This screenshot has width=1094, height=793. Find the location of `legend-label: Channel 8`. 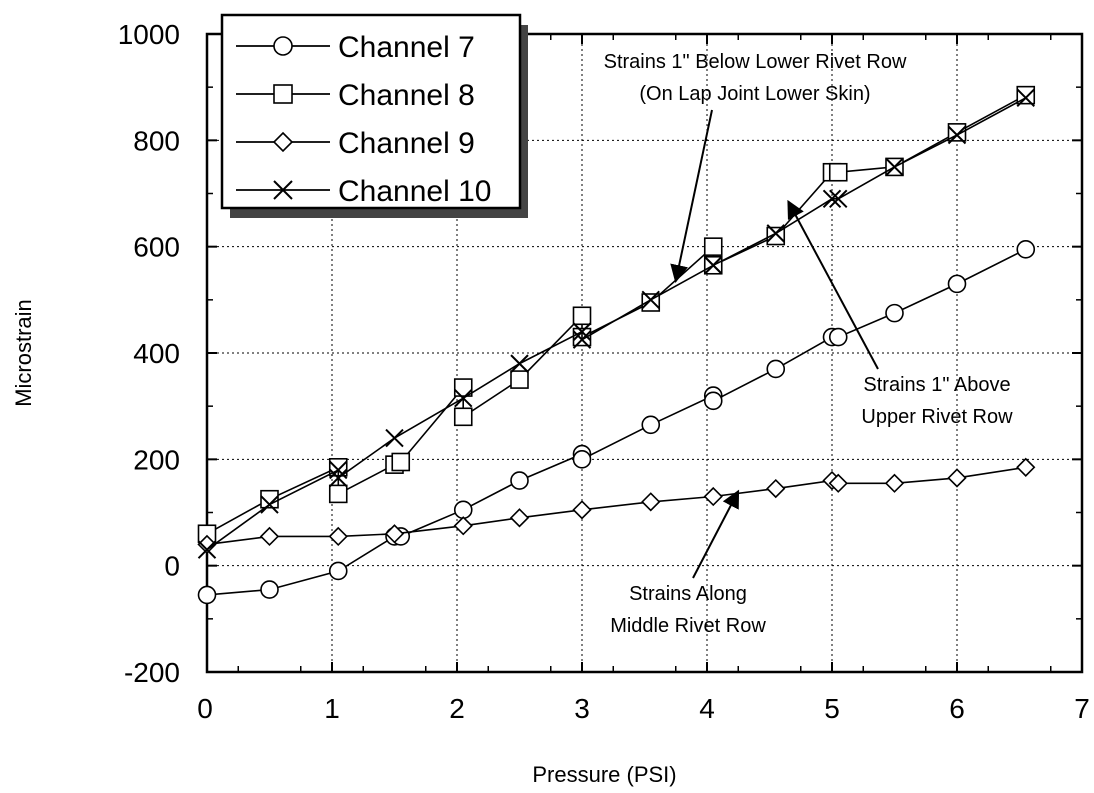

legend-label: Channel 8 is located at coordinates (406, 95).